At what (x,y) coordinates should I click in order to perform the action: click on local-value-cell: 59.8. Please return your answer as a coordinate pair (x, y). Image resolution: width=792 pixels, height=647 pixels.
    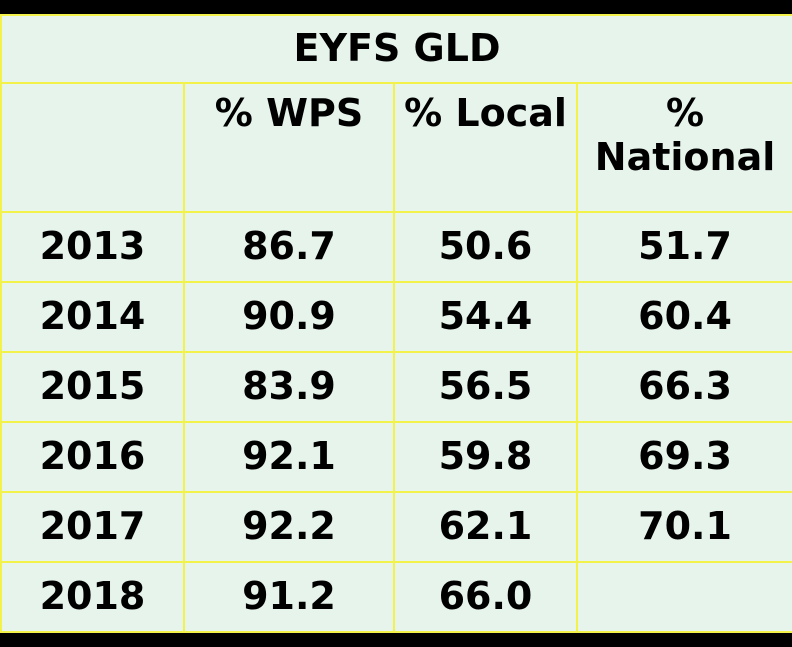
    Looking at the image, I should click on (485, 457).